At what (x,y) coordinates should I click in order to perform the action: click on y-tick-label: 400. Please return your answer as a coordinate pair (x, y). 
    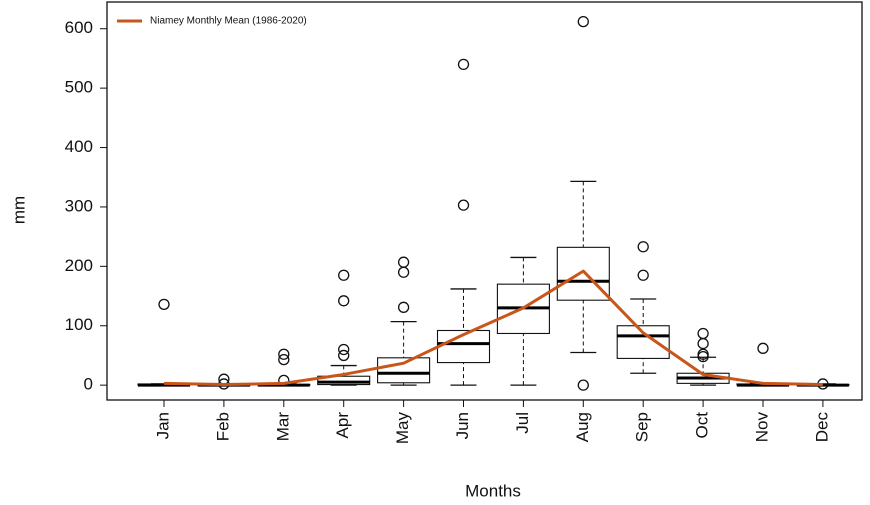
    Looking at the image, I should click on (79, 146).